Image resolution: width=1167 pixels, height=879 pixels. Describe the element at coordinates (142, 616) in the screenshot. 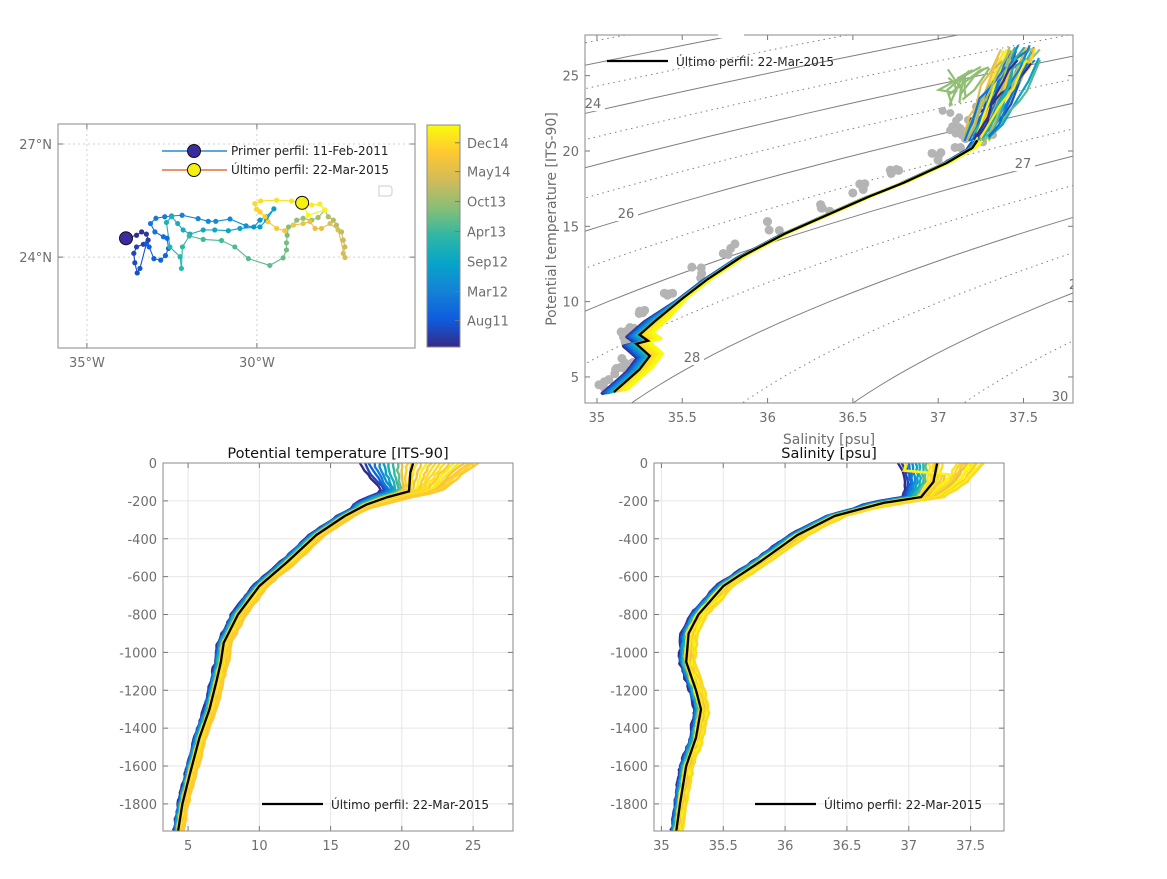

I see `y-tick-label: -800` at that location.